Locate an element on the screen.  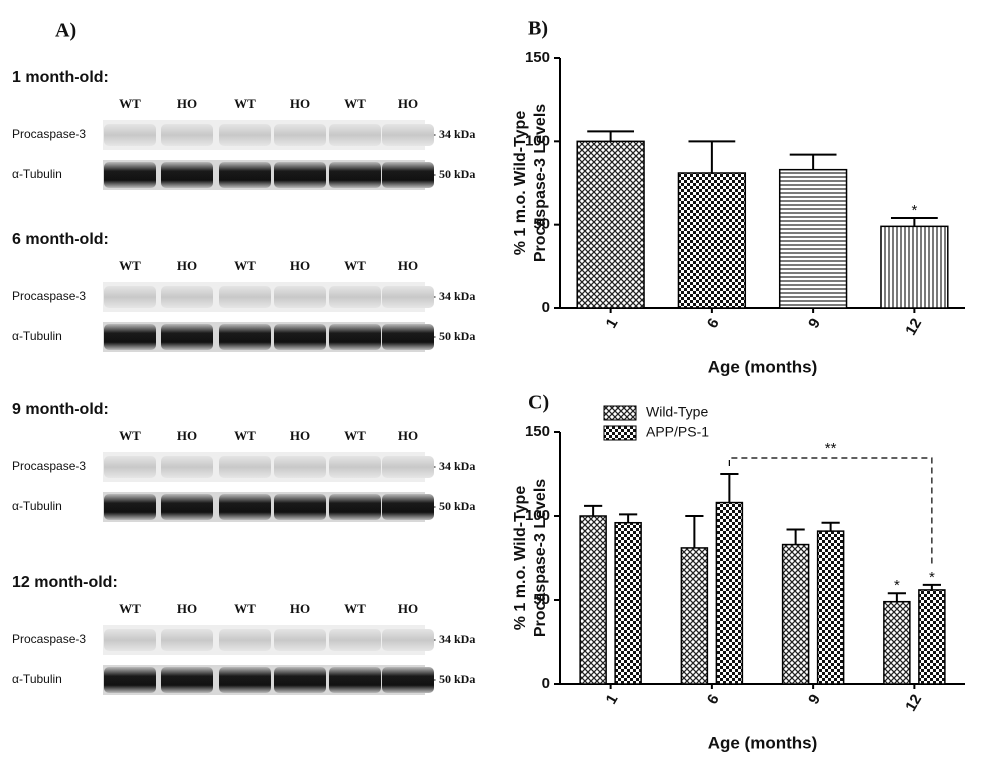
row-label: Procaspase-3 is located at coordinates (49, 134).